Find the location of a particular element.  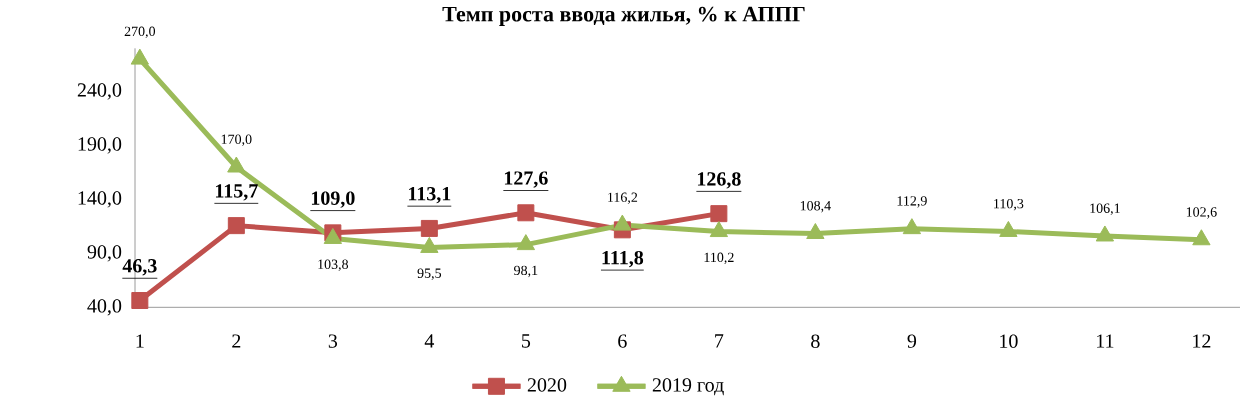

x-tick-label: 5 is located at coordinates (526, 341).